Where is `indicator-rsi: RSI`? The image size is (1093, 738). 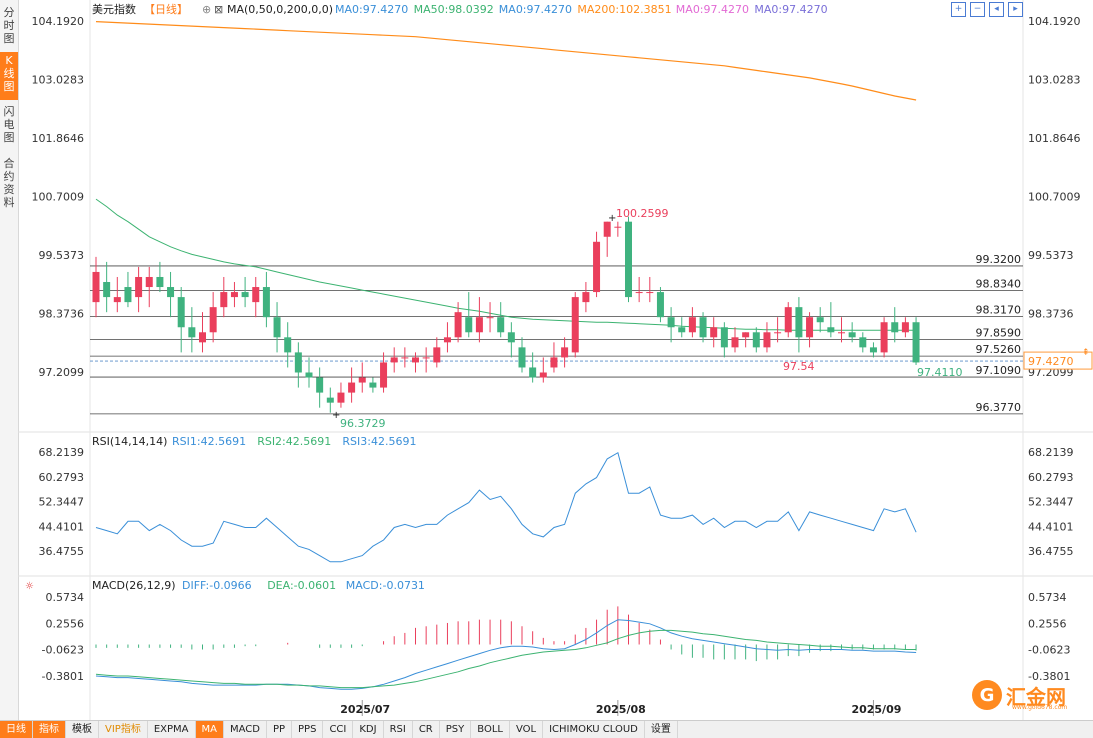
indicator-rsi: RSI is located at coordinates (398, 729).